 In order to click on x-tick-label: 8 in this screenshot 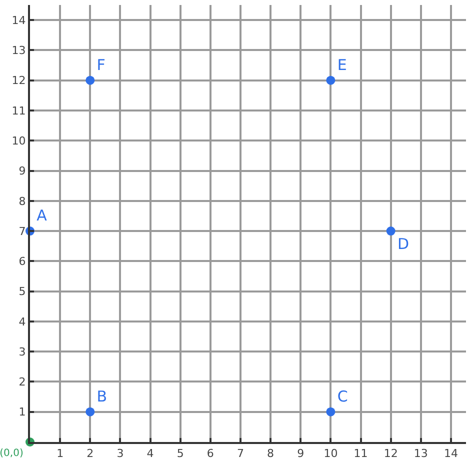, I will do `click(270, 453)`.